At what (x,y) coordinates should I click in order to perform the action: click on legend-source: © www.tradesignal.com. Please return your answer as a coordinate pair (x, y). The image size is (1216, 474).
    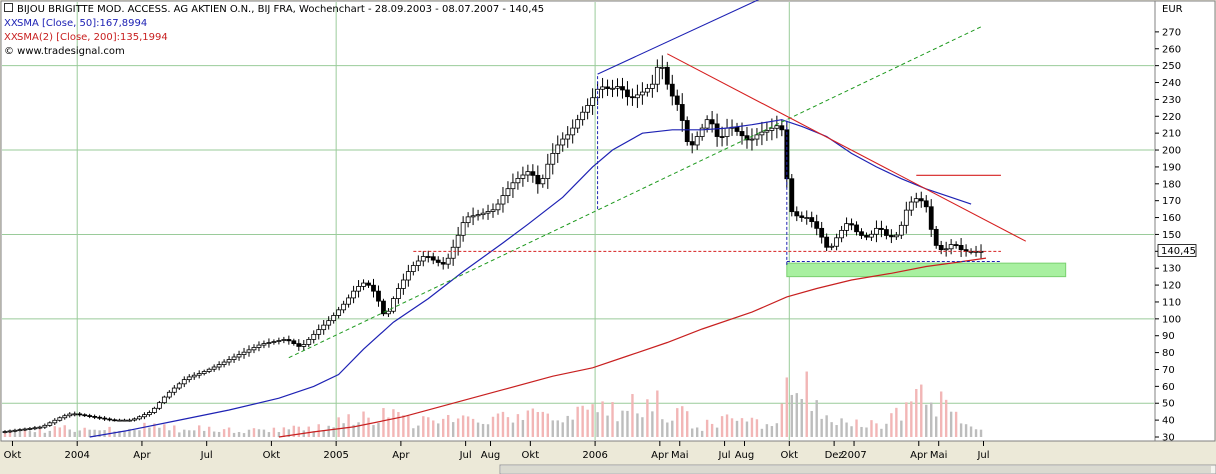
    Looking at the image, I should click on (274, 52).